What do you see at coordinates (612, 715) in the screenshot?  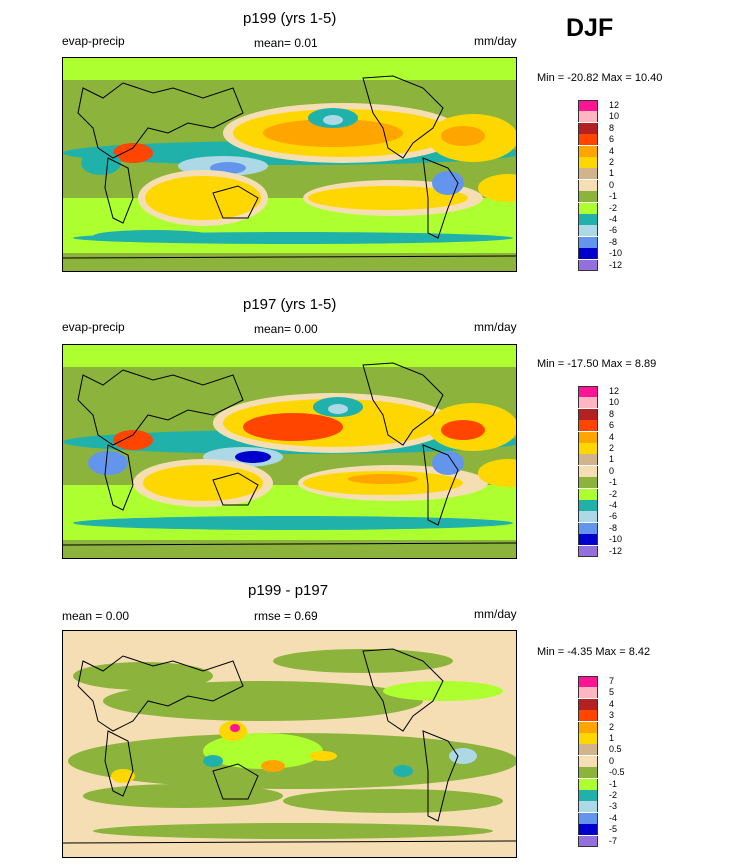 I see `colorbar-label: 3` at bounding box center [612, 715].